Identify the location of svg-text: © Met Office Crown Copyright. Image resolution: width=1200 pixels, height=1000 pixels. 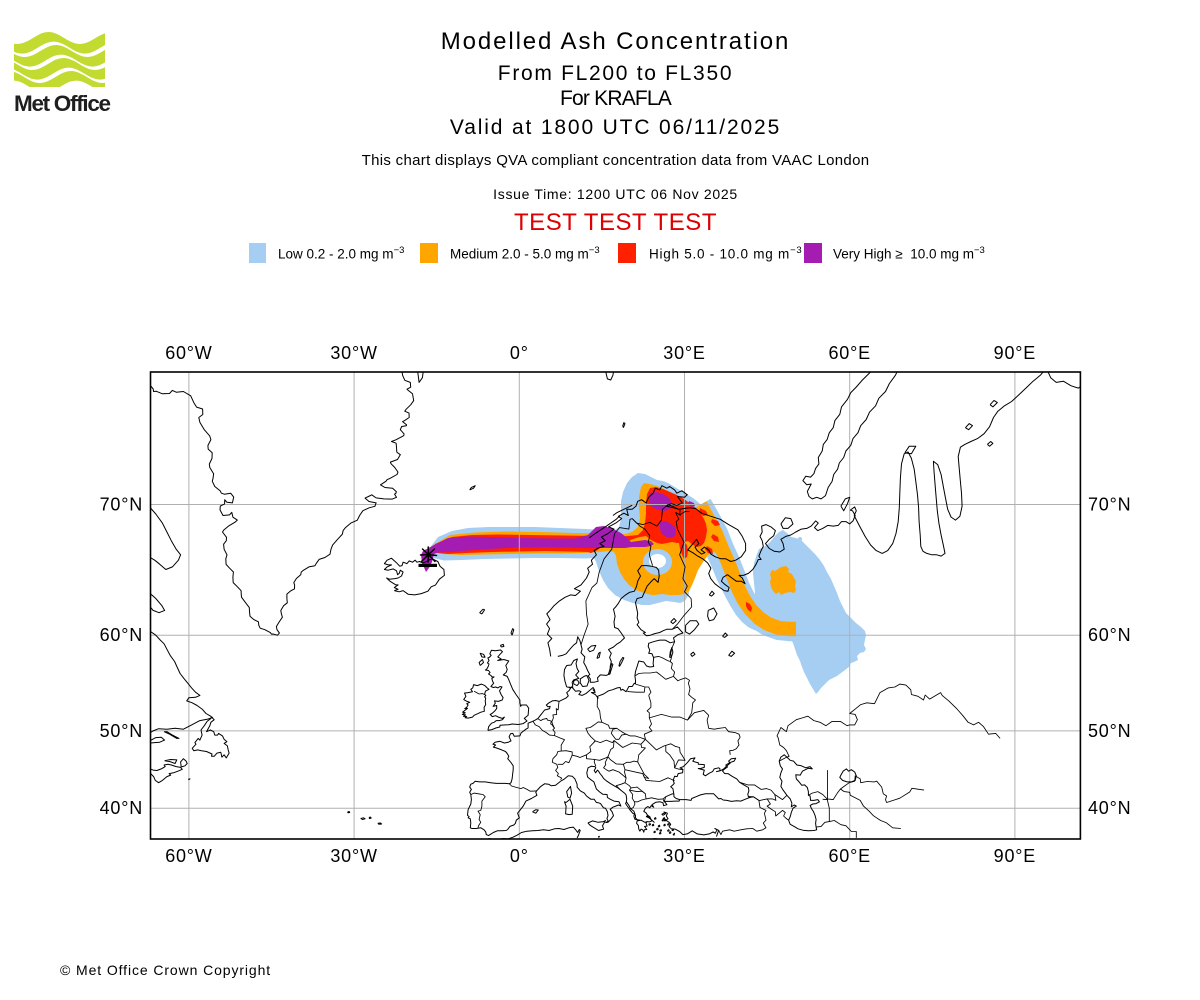
(165, 970).